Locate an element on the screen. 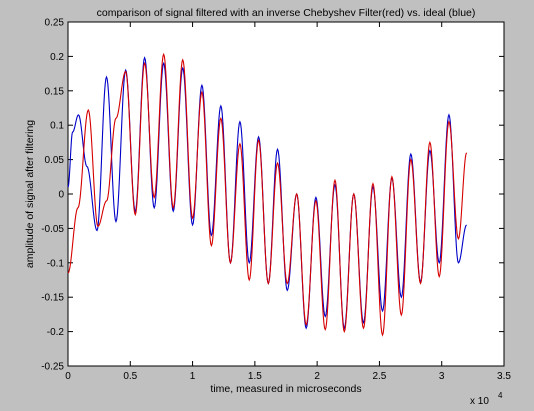  x-axis-label: time, measured in microseconds is located at coordinates (285, 389).